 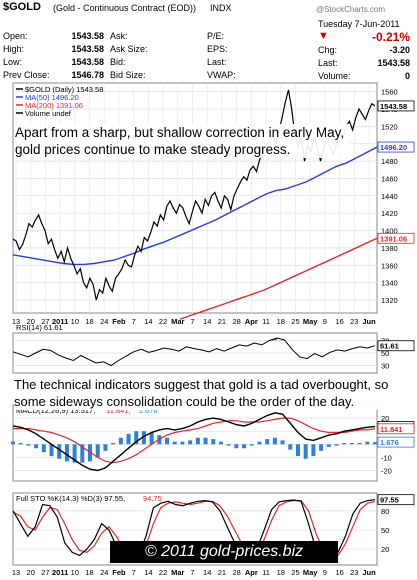 I want to click on low-value: 1543.58, so click(x=87, y=62).